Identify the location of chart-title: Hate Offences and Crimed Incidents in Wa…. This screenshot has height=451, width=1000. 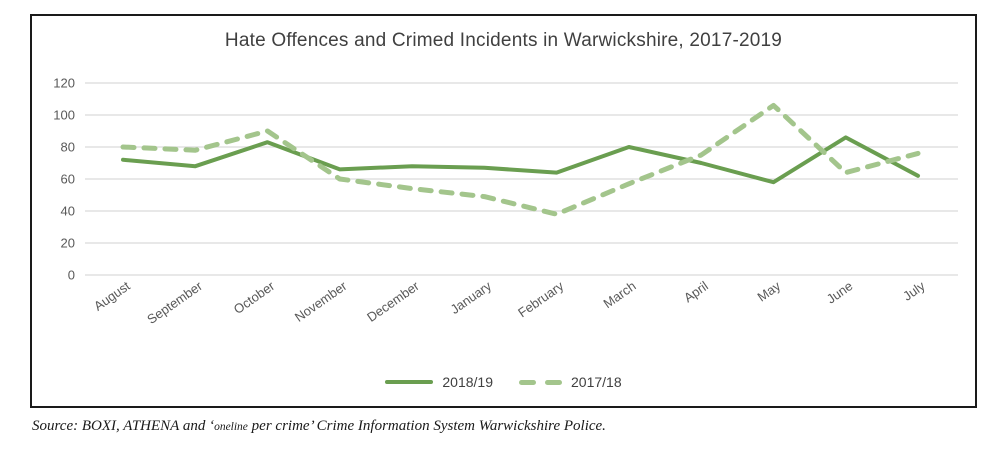
(503, 40).